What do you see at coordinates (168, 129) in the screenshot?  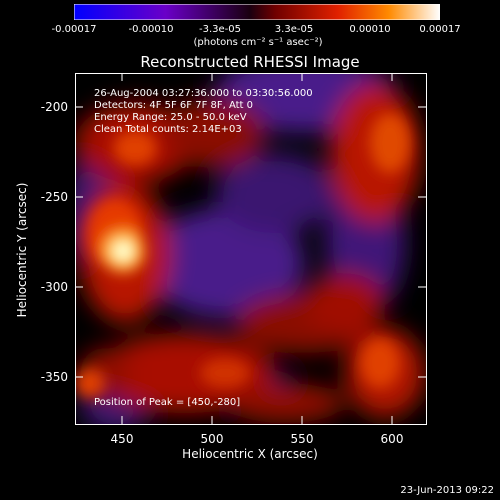 I see `info-clean: Clean Total counts: 2.14E+03` at bounding box center [168, 129].